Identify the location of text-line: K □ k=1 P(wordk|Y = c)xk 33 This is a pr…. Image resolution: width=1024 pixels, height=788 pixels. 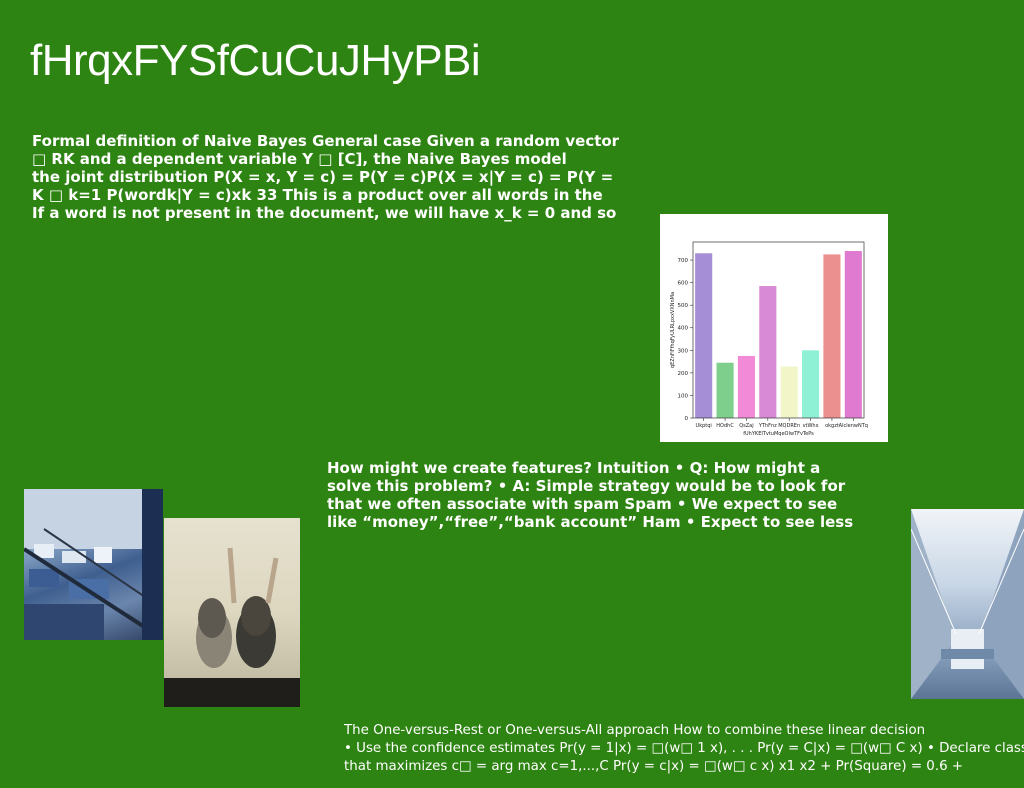
(317, 195).